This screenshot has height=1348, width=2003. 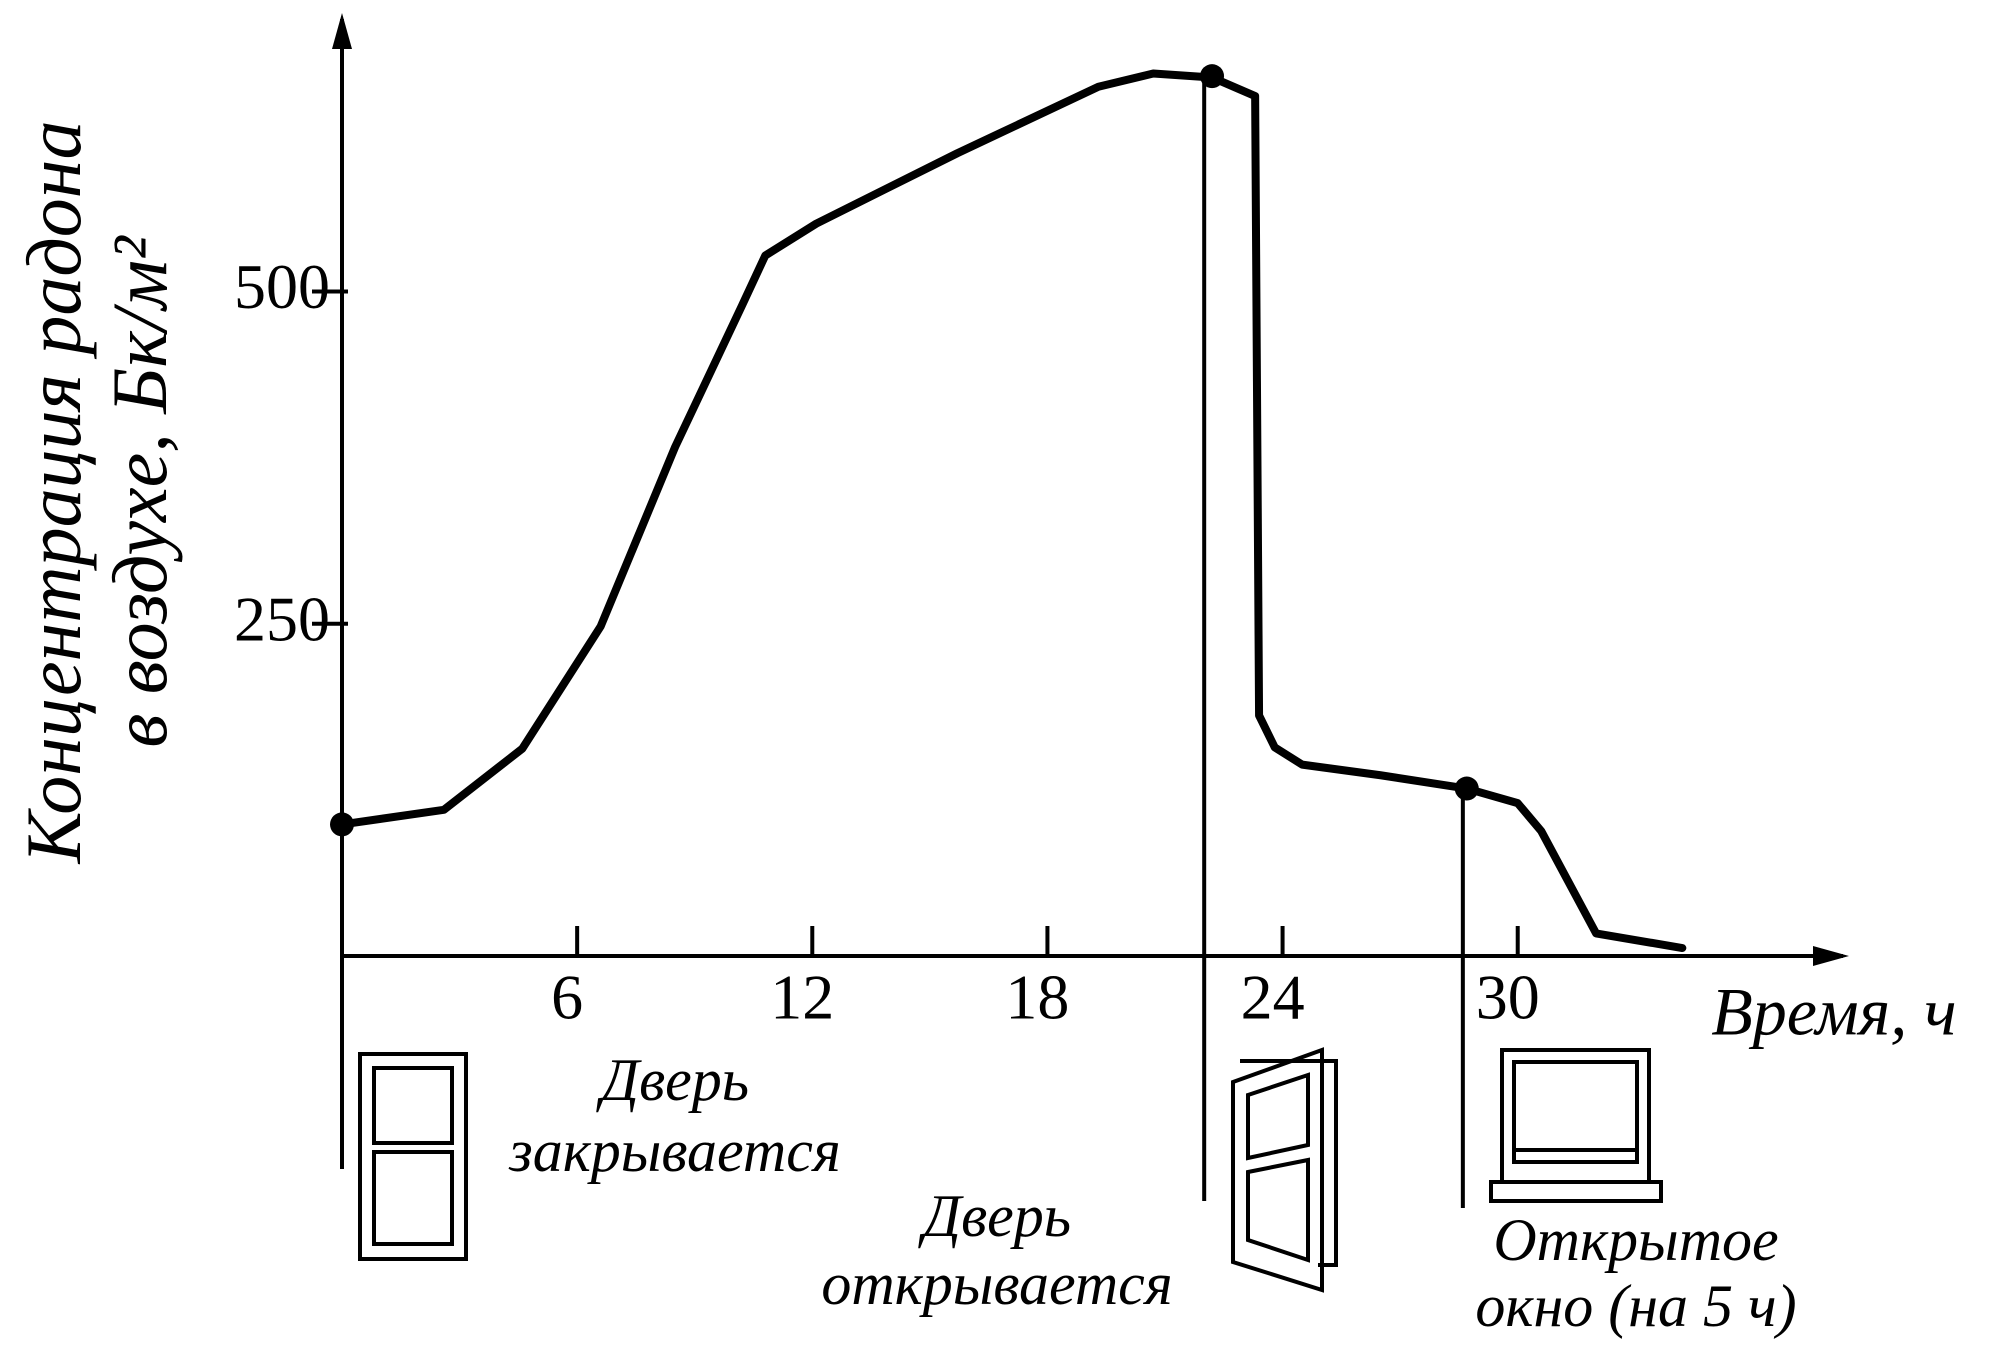 I want to click on x-tick-label: 18, so click(x=1037, y=997).